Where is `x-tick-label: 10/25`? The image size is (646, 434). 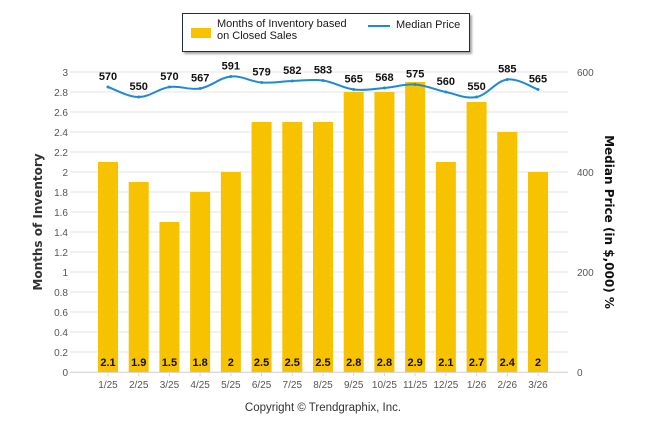 x-tick-label: 10/25 is located at coordinates (384, 385).